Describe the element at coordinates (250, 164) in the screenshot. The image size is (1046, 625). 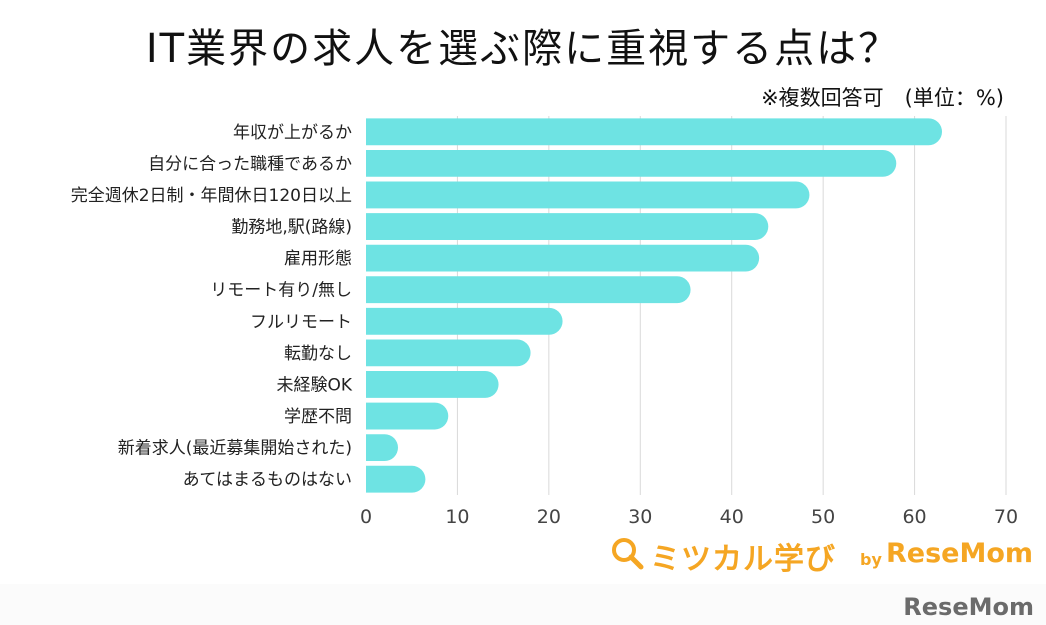
I see `category-label: 自分に合った職種であるか` at that location.